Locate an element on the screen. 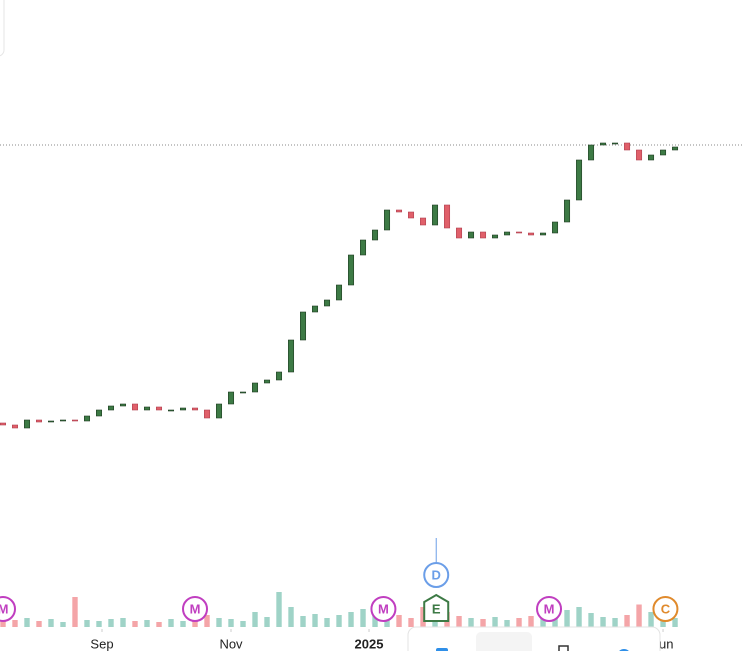 This screenshot has width=742, height=651. toolbar-button is located at coordinates (504, 641).